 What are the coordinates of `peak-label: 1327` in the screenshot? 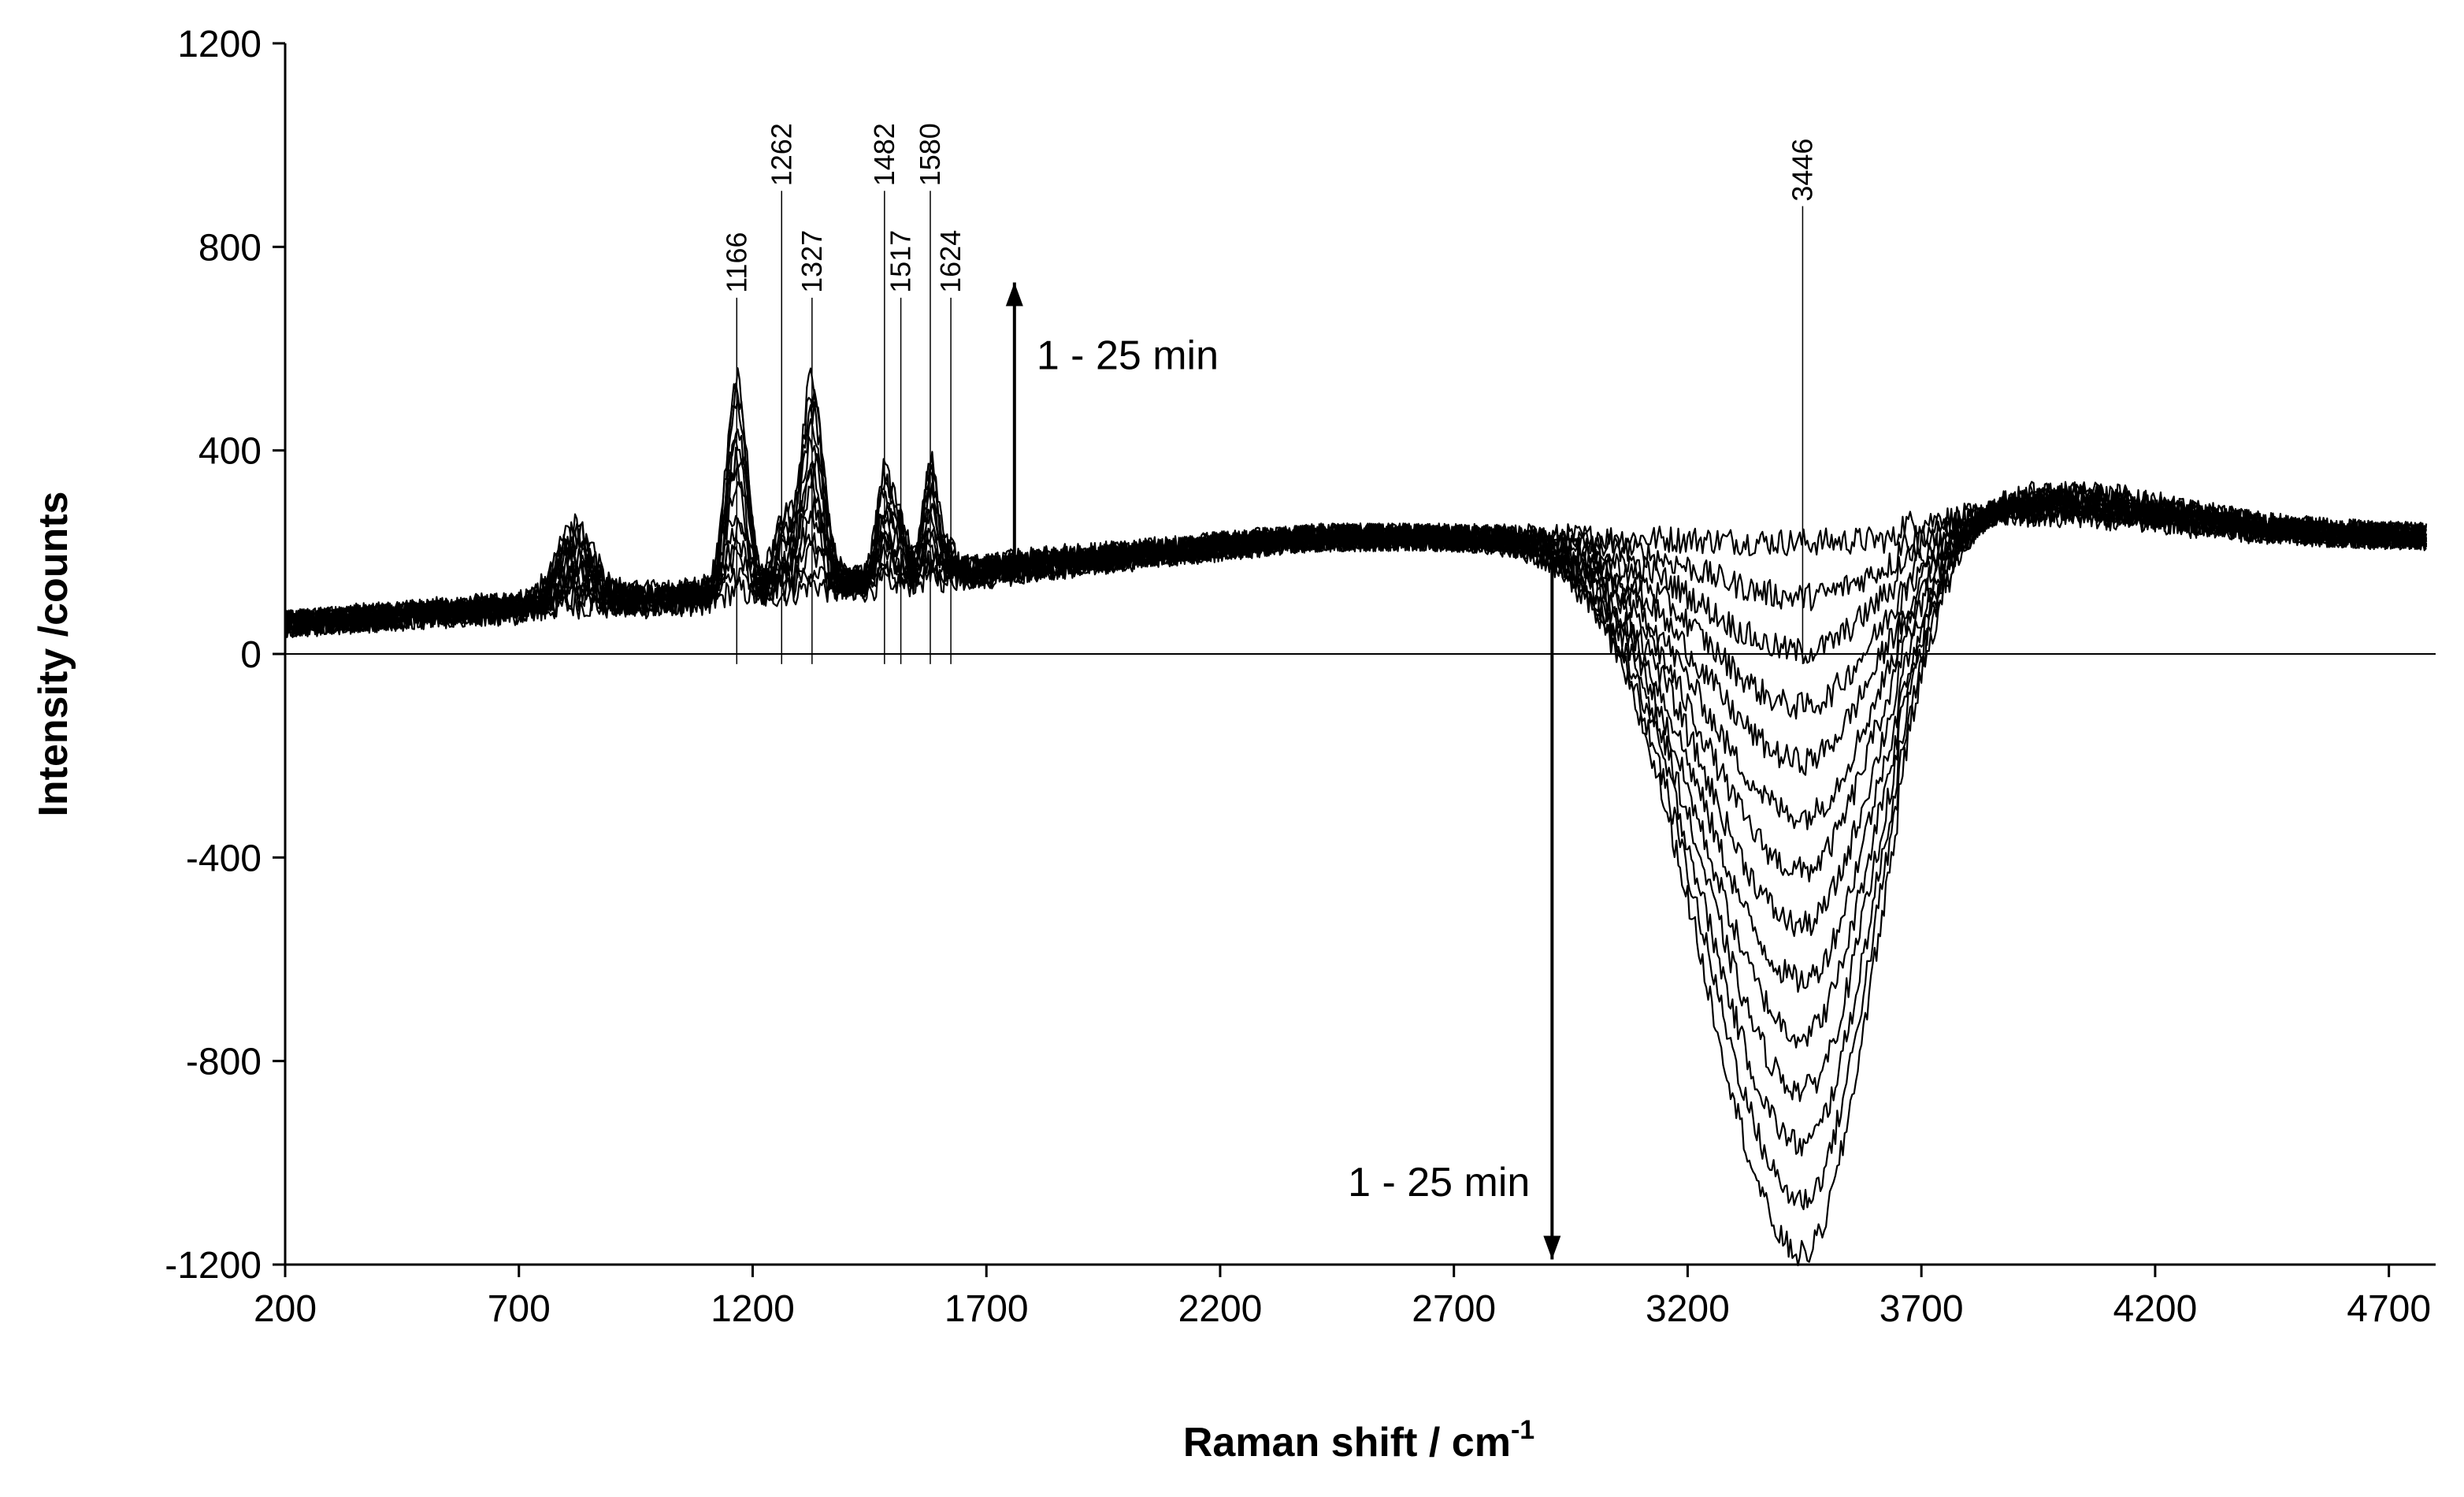 It's located at (812, 262).